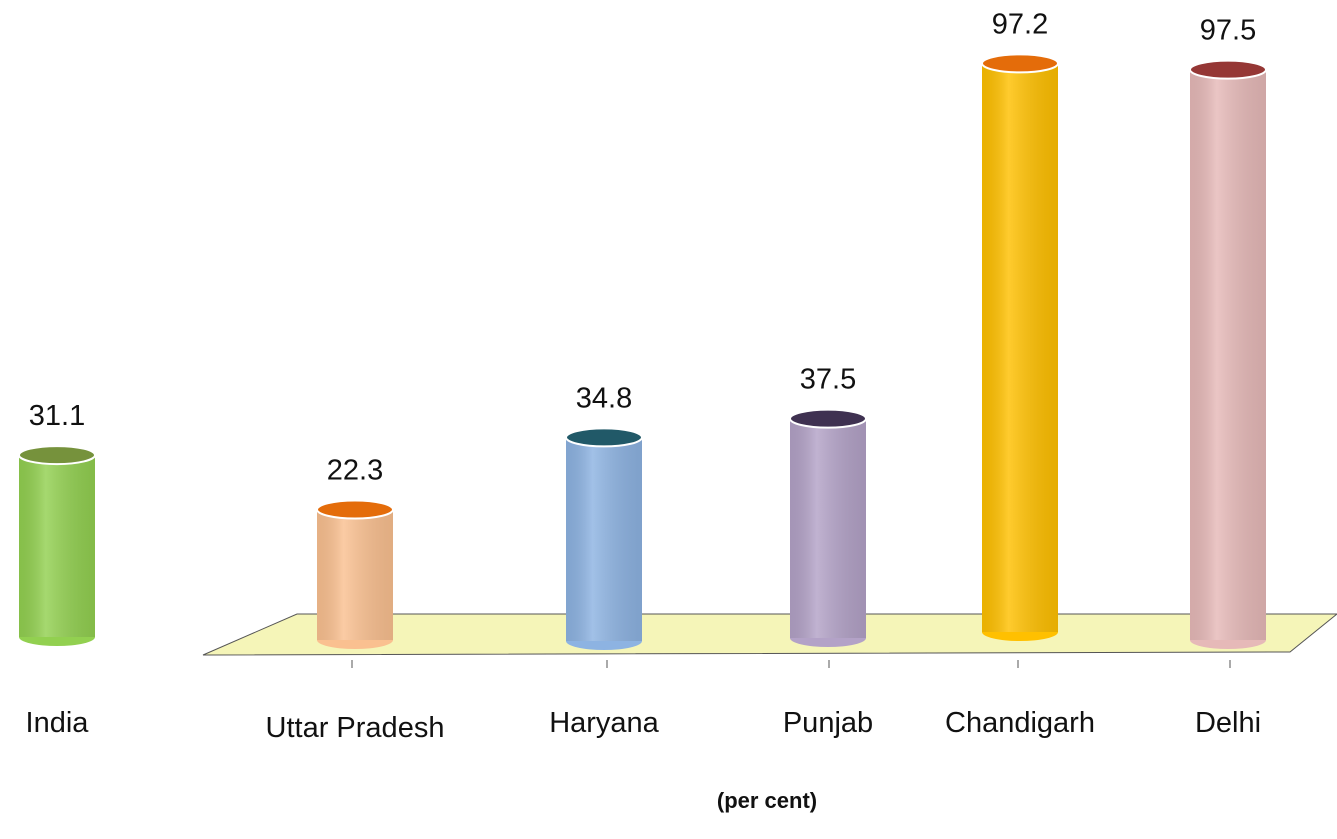 The image size is (1337, 839). What do you see at coordinates (355, 471) in the screenshot?
I see `value-label: 22.3` at bounding box center [355, 471].